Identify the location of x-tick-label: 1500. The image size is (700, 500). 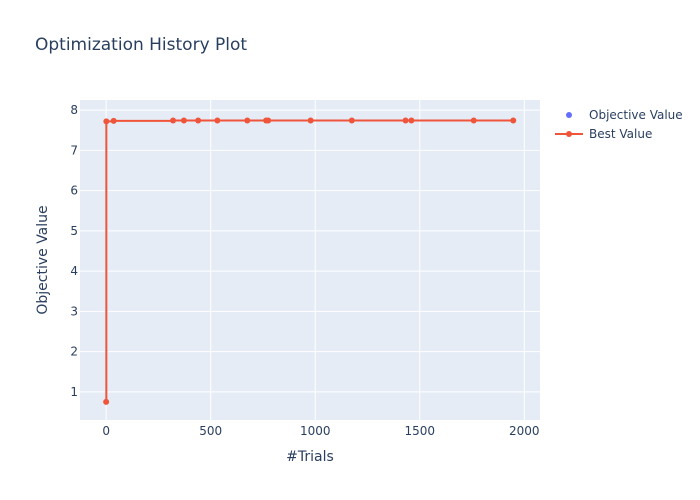
(419, 431).